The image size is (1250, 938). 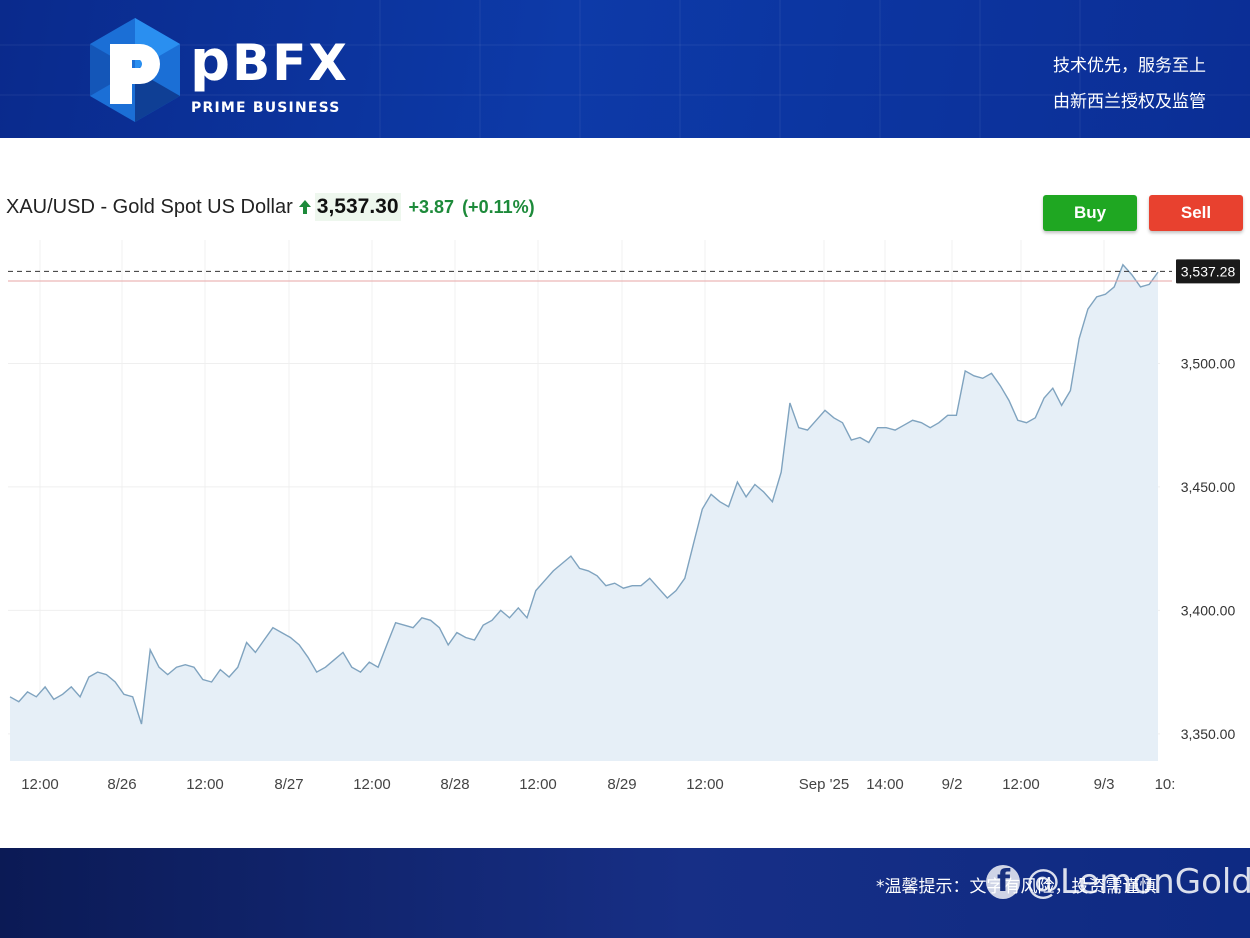 What do you see at coordinates (135, 70) in the screenshot?
I see `logo-hexagon-icon` at bounding box center [135, 70].